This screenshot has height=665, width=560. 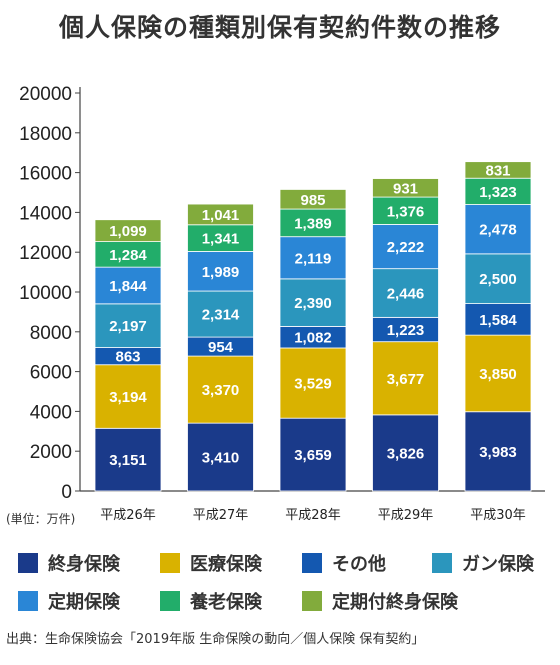 What do you see at coordinates (51, 373) in the screenshot?
I see `y-tick-label: 6000` at bounding box center [51, 373].